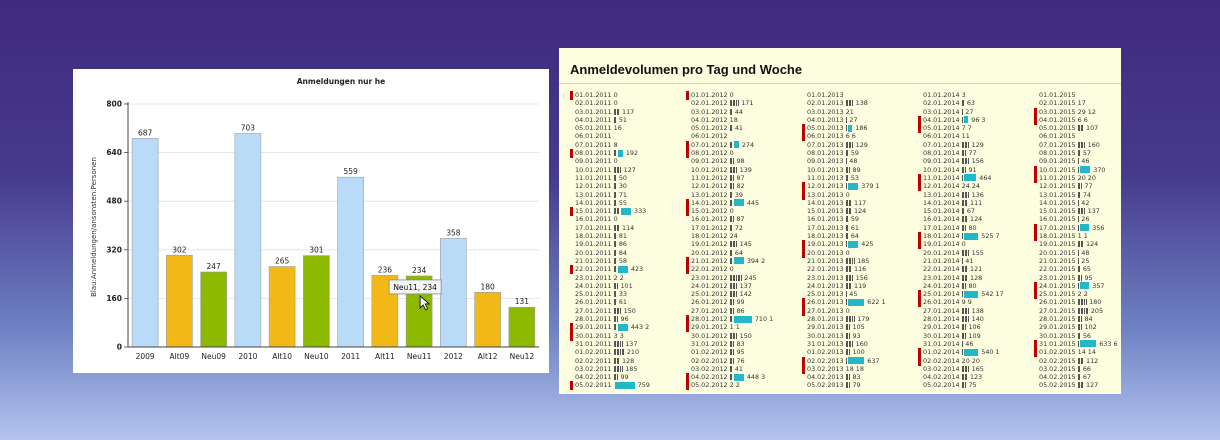 The width and height of the screenshot is (1220, 440). What do you see at coordinates (621, 119) in the screenshot?
I see `row-count: 51` at bounding box center [621, 119].